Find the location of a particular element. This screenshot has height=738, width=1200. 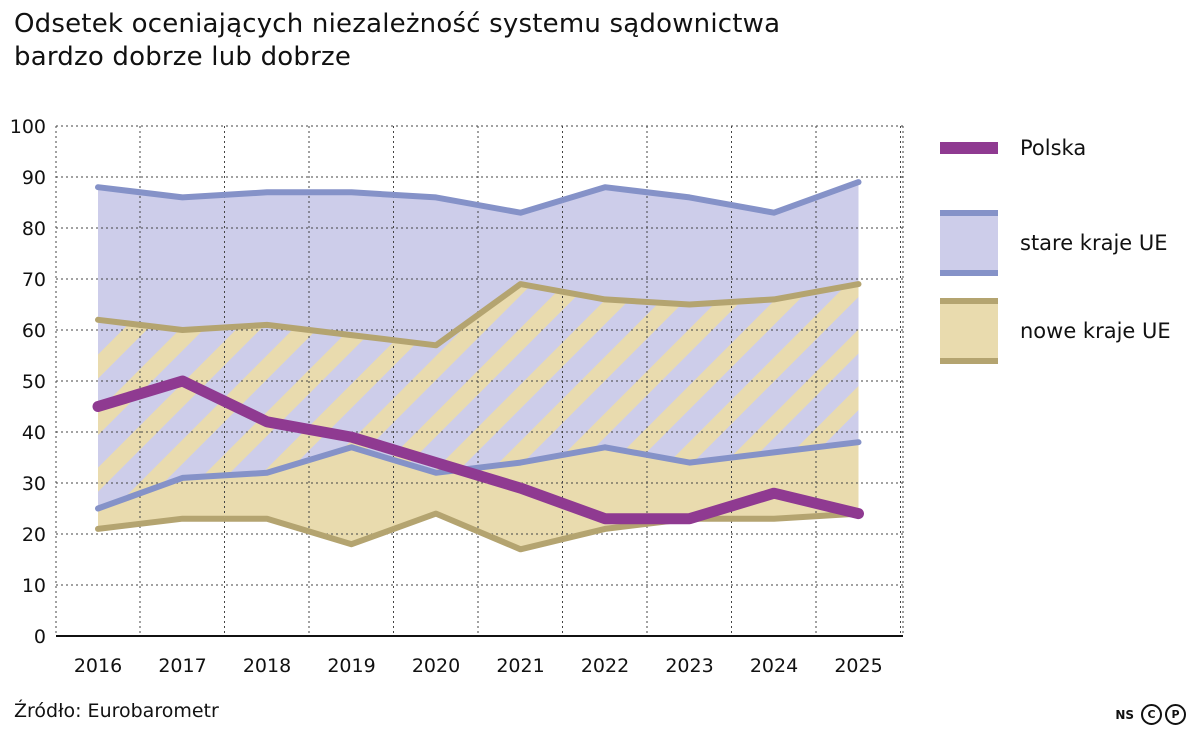

x-tick-label-2021: 2021 is located at coordinates (520, 666).